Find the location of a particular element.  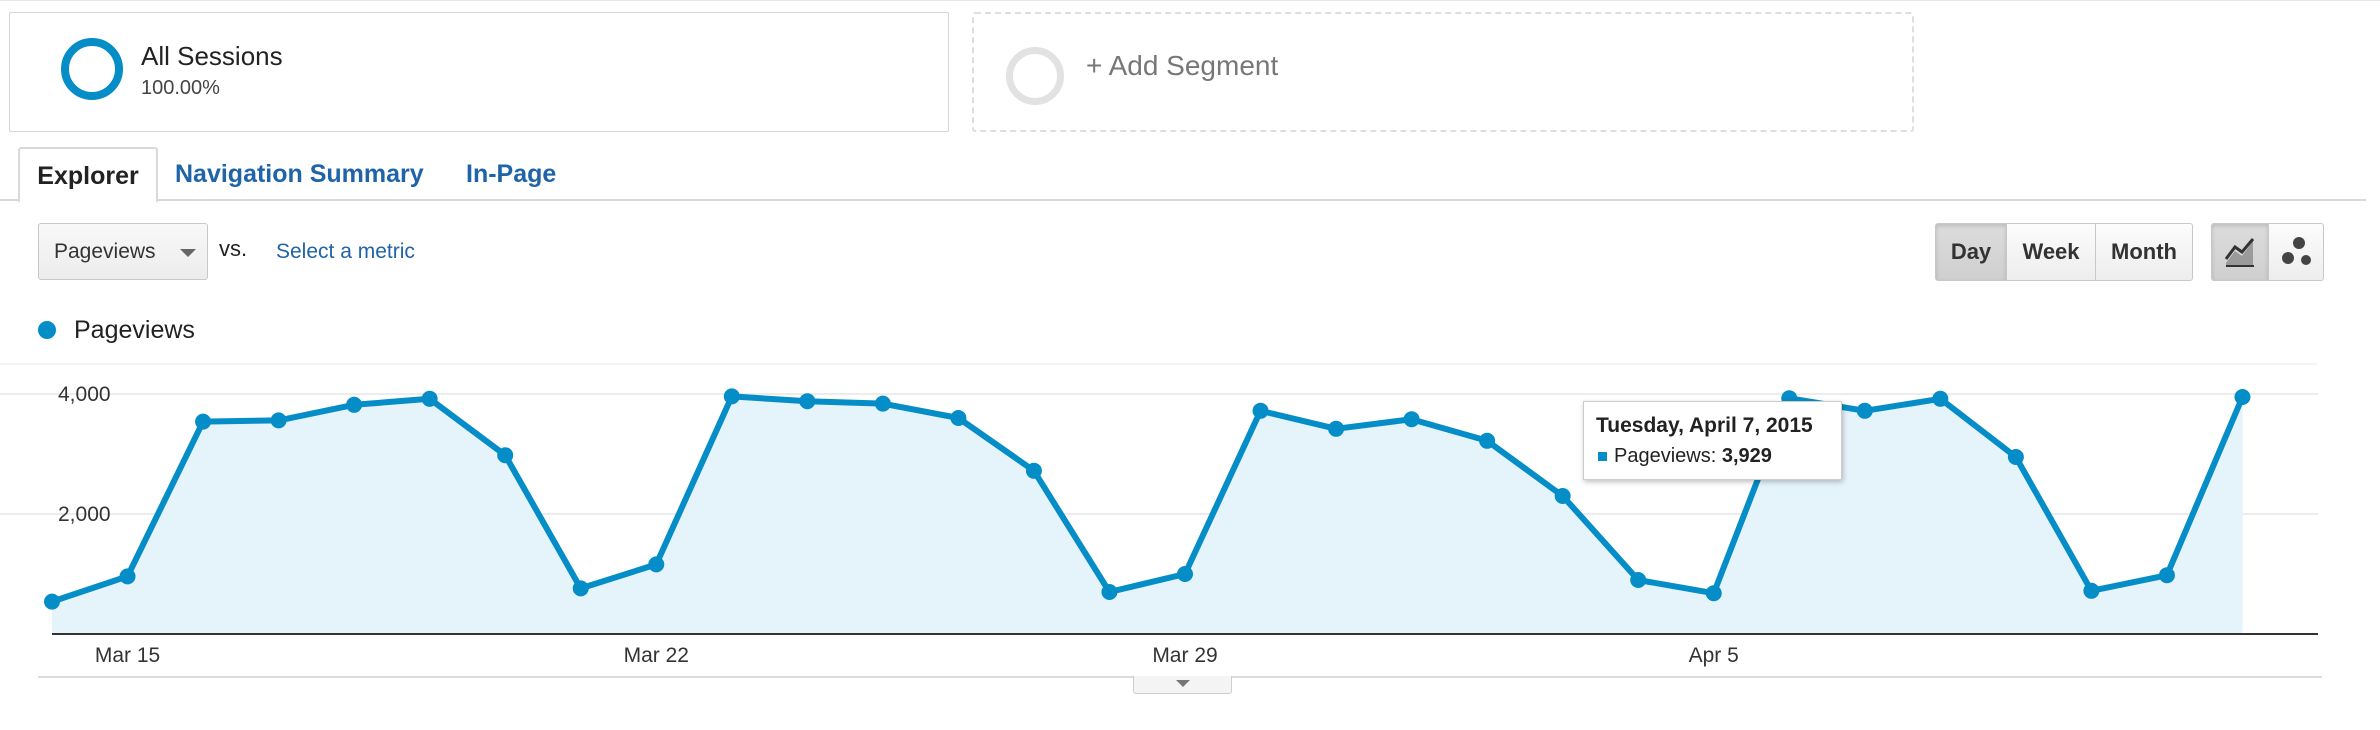

tabs-divider is located at coordinates (1183, 200).